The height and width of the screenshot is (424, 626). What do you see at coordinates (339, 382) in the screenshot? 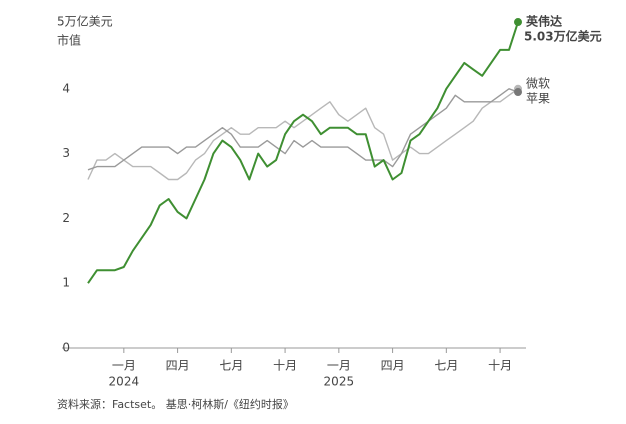
I see `year-label: 2025` at bounding box center [339, 382].